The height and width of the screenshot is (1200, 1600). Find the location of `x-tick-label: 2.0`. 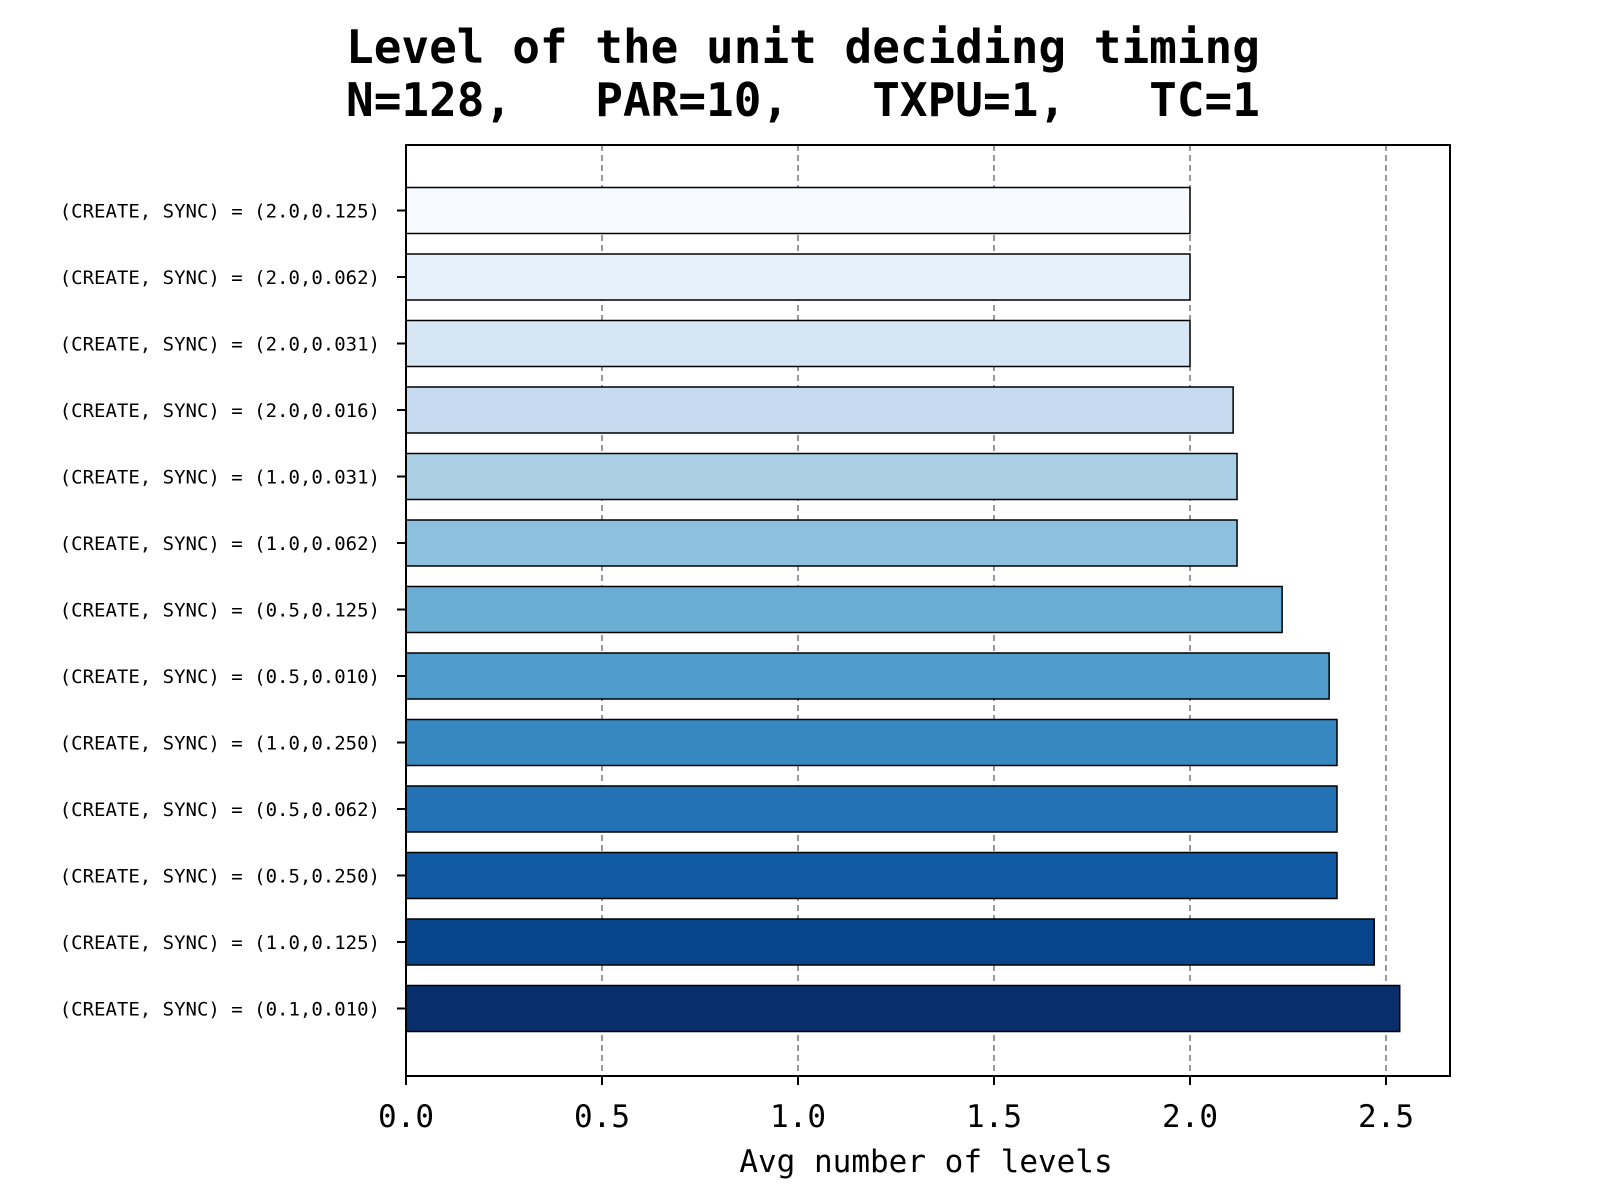

x-tick-label: 2.0 is located at coordinates (1190, 1117).